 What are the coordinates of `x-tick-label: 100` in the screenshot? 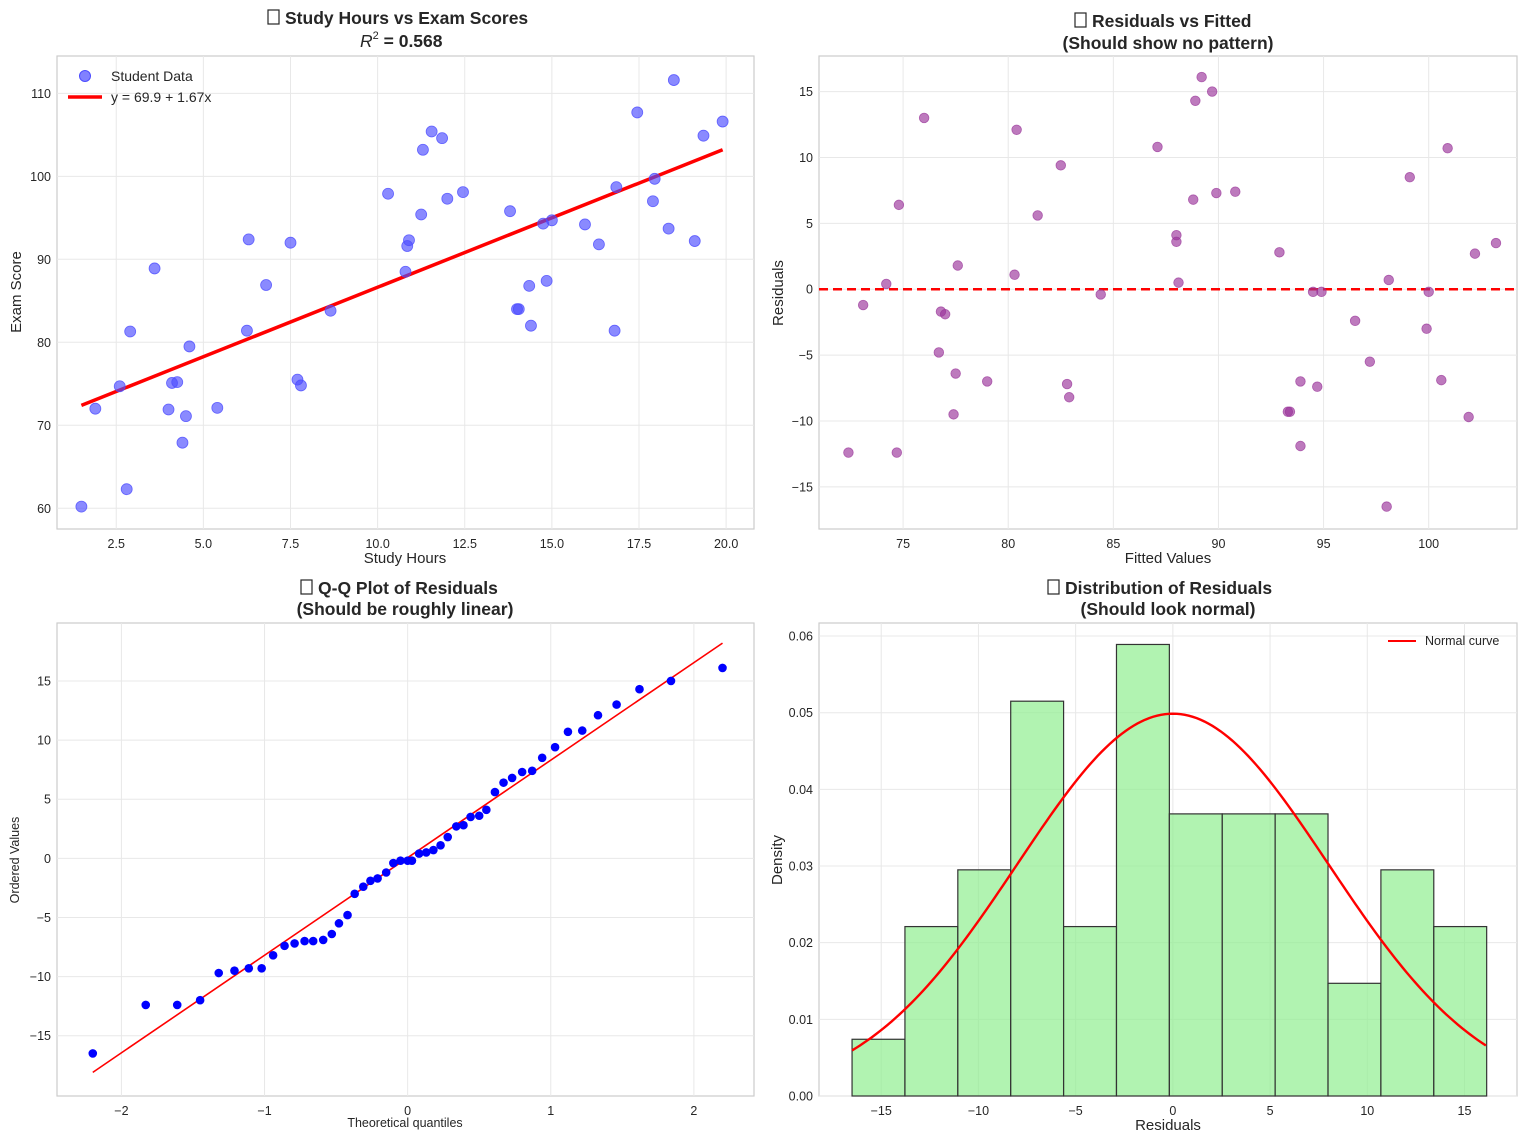 It's located at (1428, 544).